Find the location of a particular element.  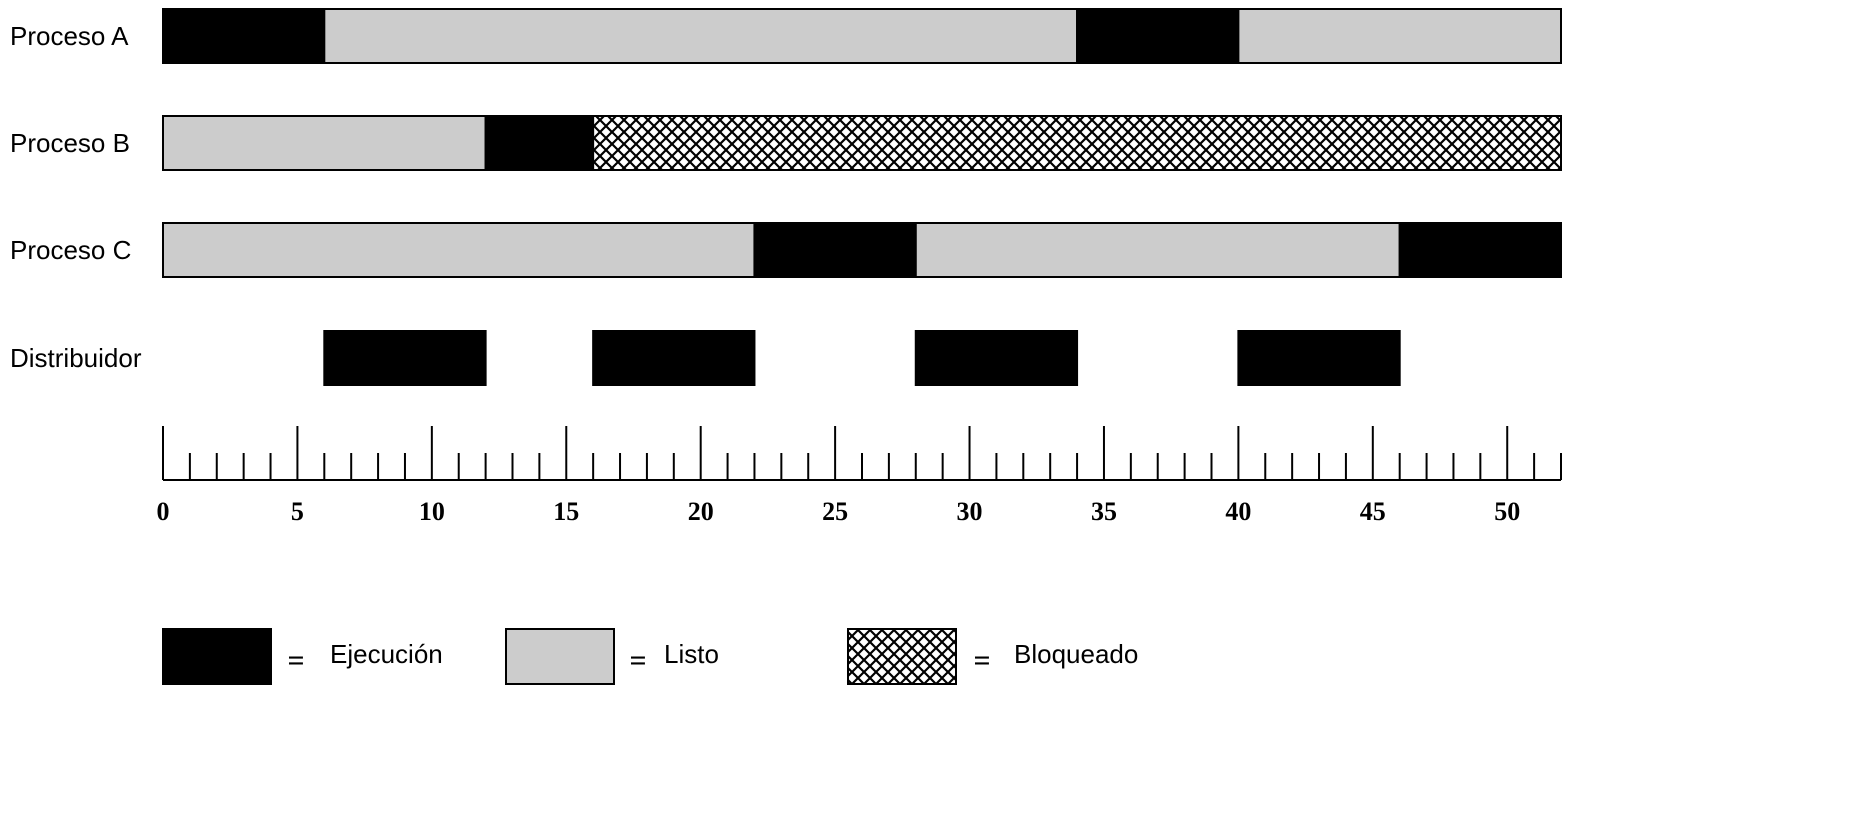

tick-label: 35 is located at coordinates (1104, 511).